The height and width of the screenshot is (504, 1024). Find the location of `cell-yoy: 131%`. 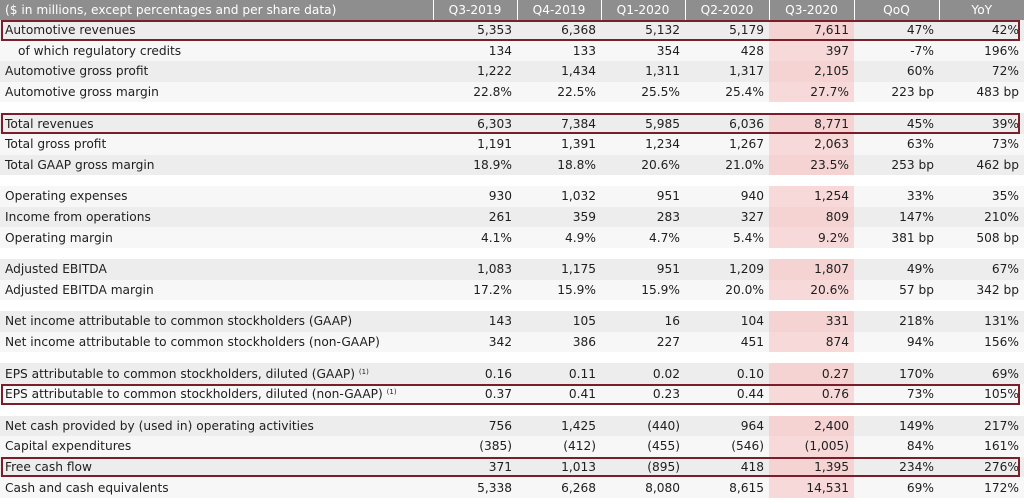

cell-yoy: 131% is located at coordinates (981, 321).